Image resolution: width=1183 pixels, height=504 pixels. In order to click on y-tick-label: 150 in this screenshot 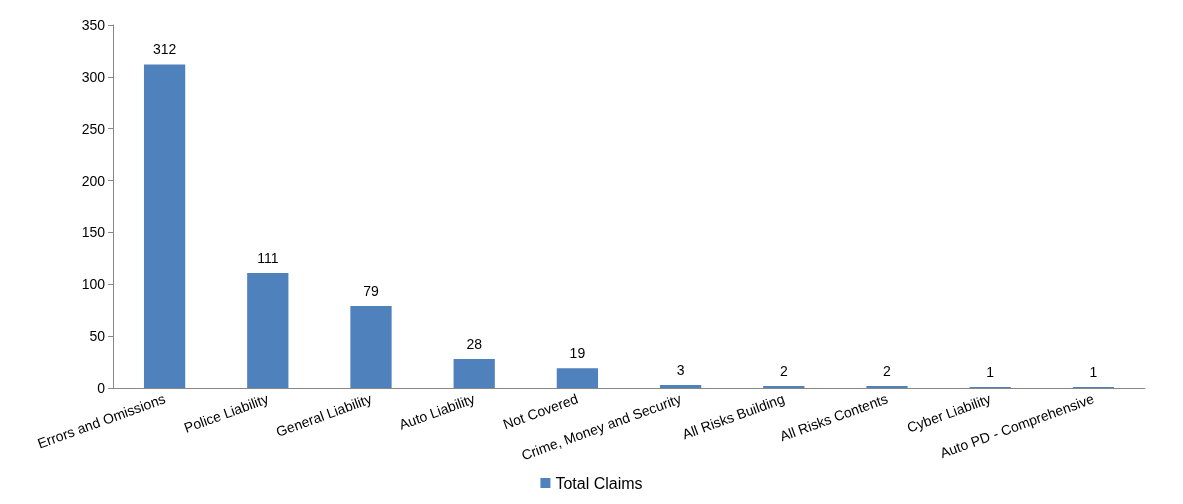, I will do `click(93, 232)`.